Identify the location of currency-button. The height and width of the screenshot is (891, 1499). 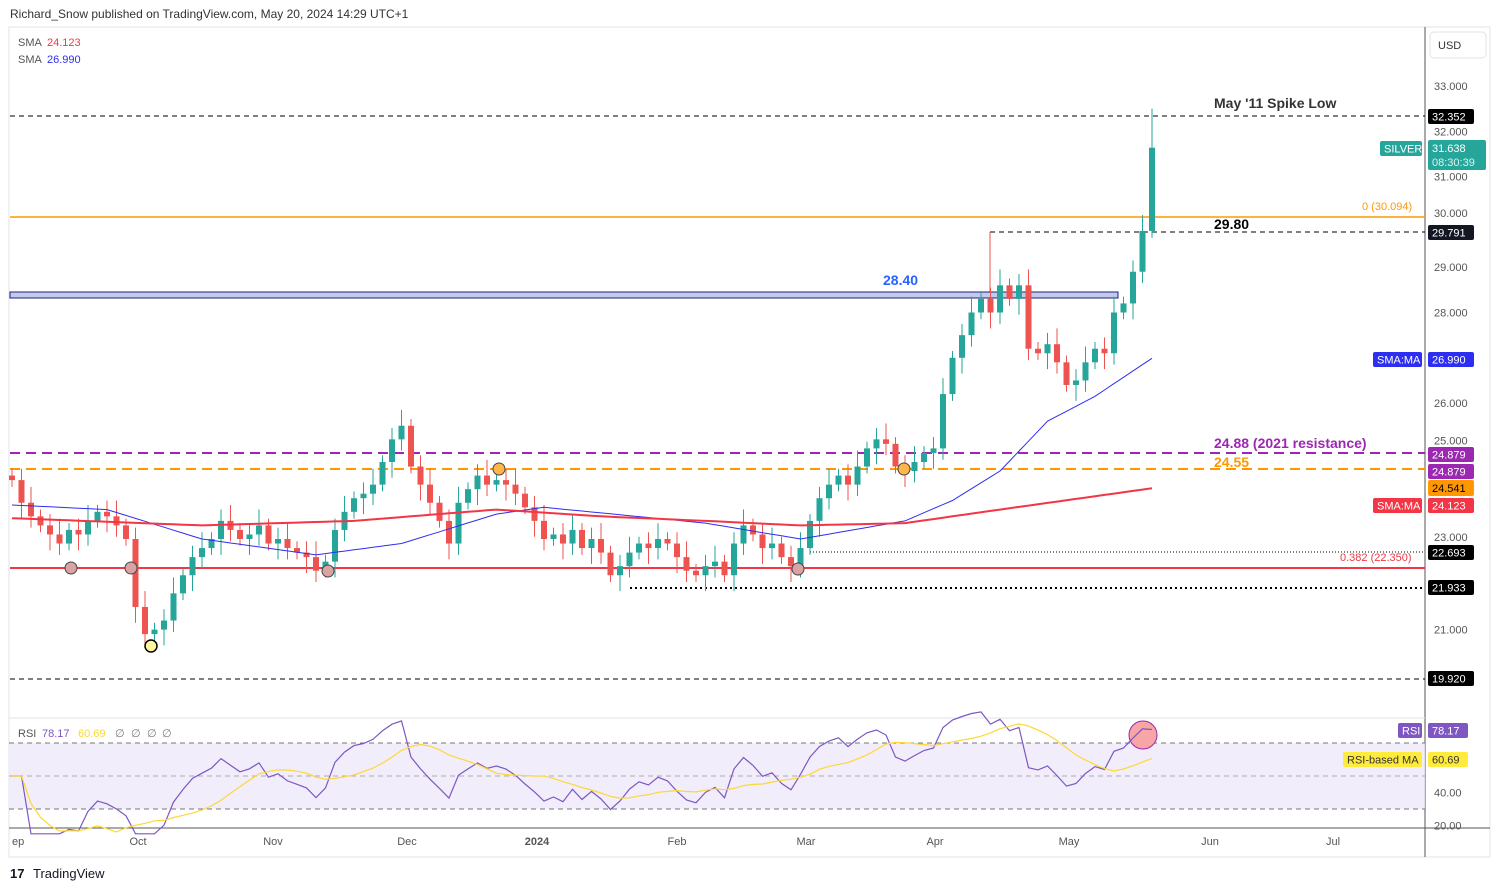
(1458, 45).